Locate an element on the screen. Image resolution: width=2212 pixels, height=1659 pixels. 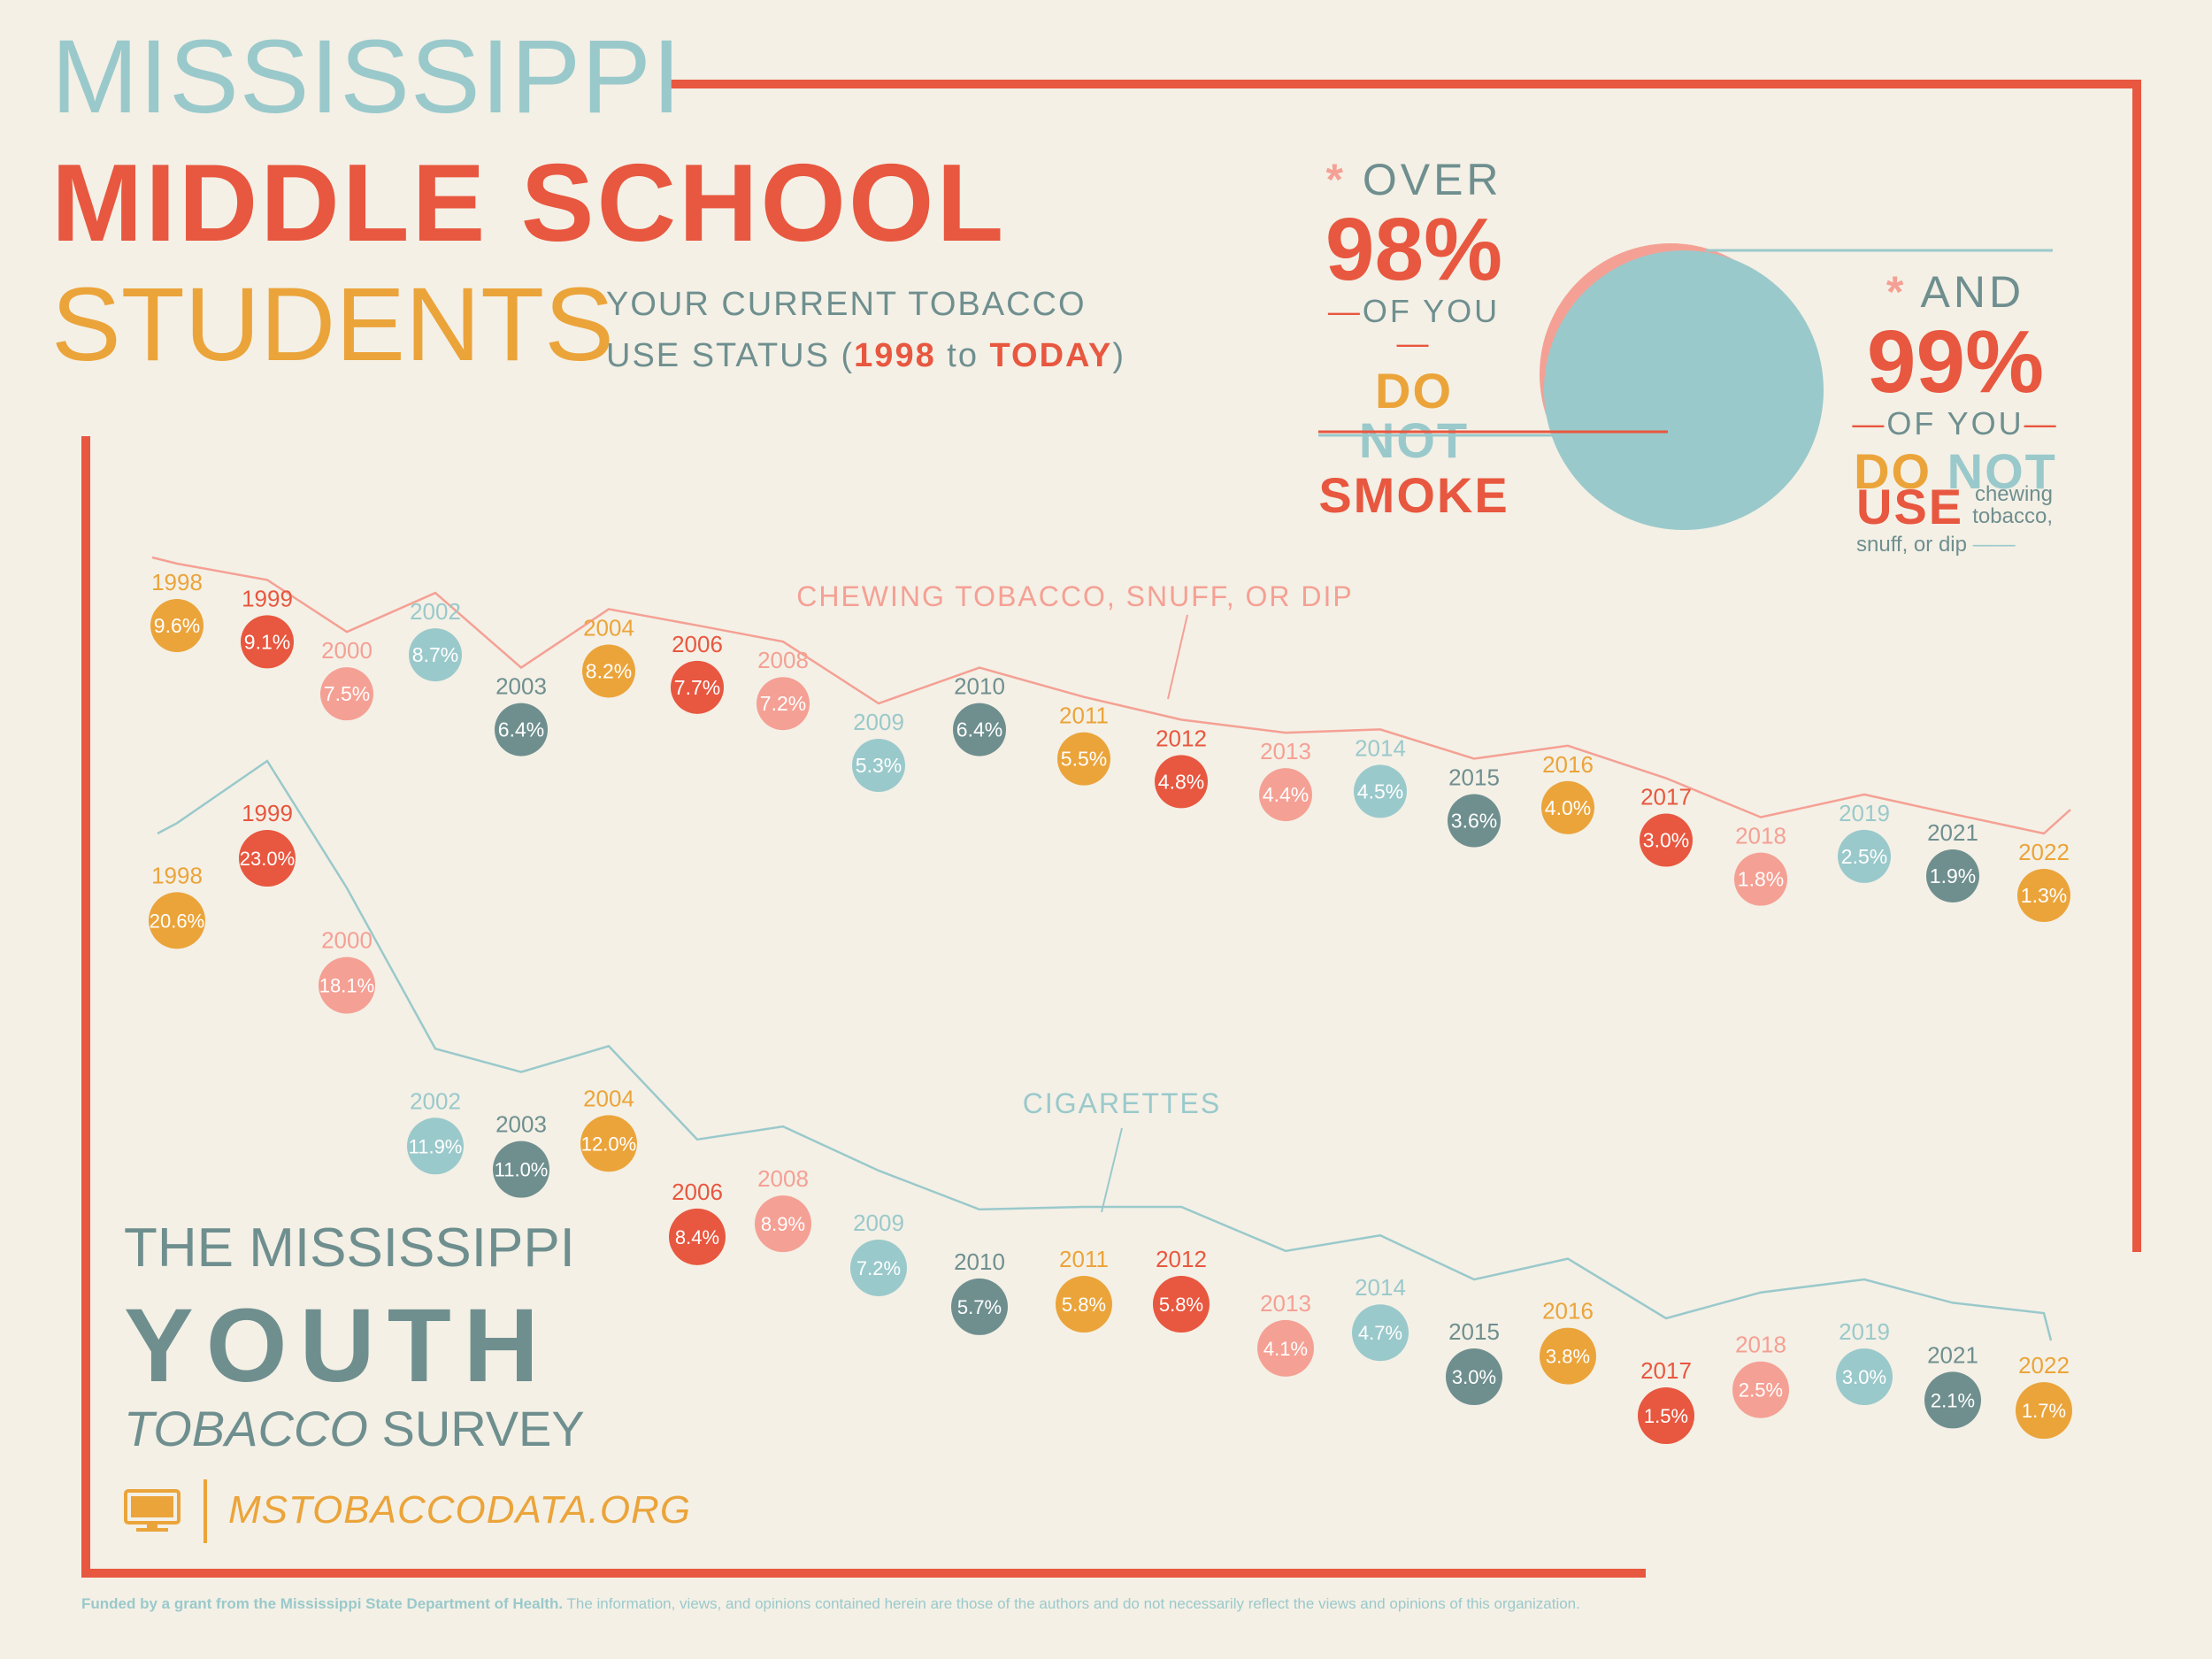
chew-year-label: 2004 is located at coordinates (609, 628).